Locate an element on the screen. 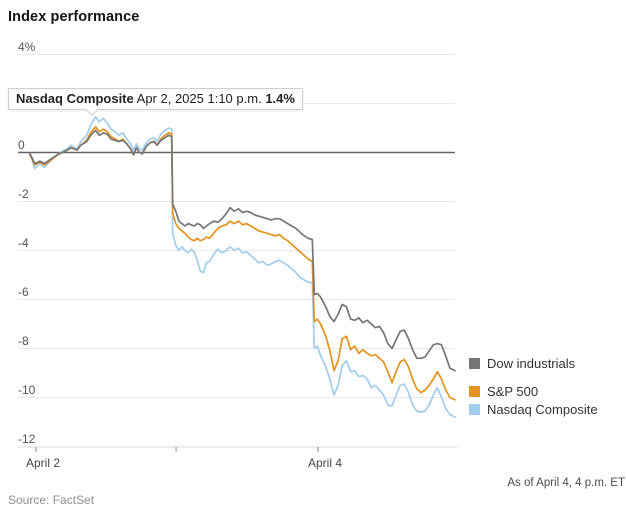  y-tick-label: 4% is located at coordinates (27, 47).